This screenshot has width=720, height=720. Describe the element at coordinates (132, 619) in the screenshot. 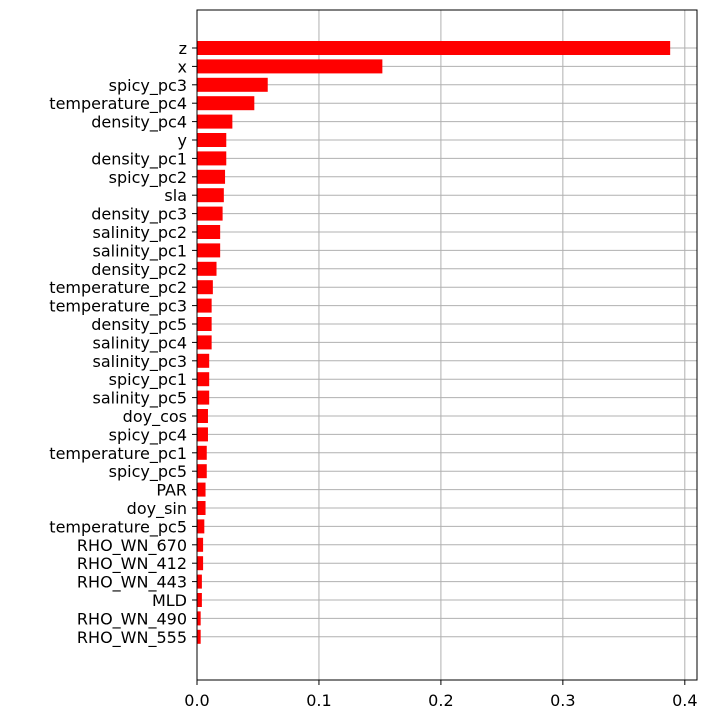

I see `y-tick-label: RHO_WN_490` at that location.